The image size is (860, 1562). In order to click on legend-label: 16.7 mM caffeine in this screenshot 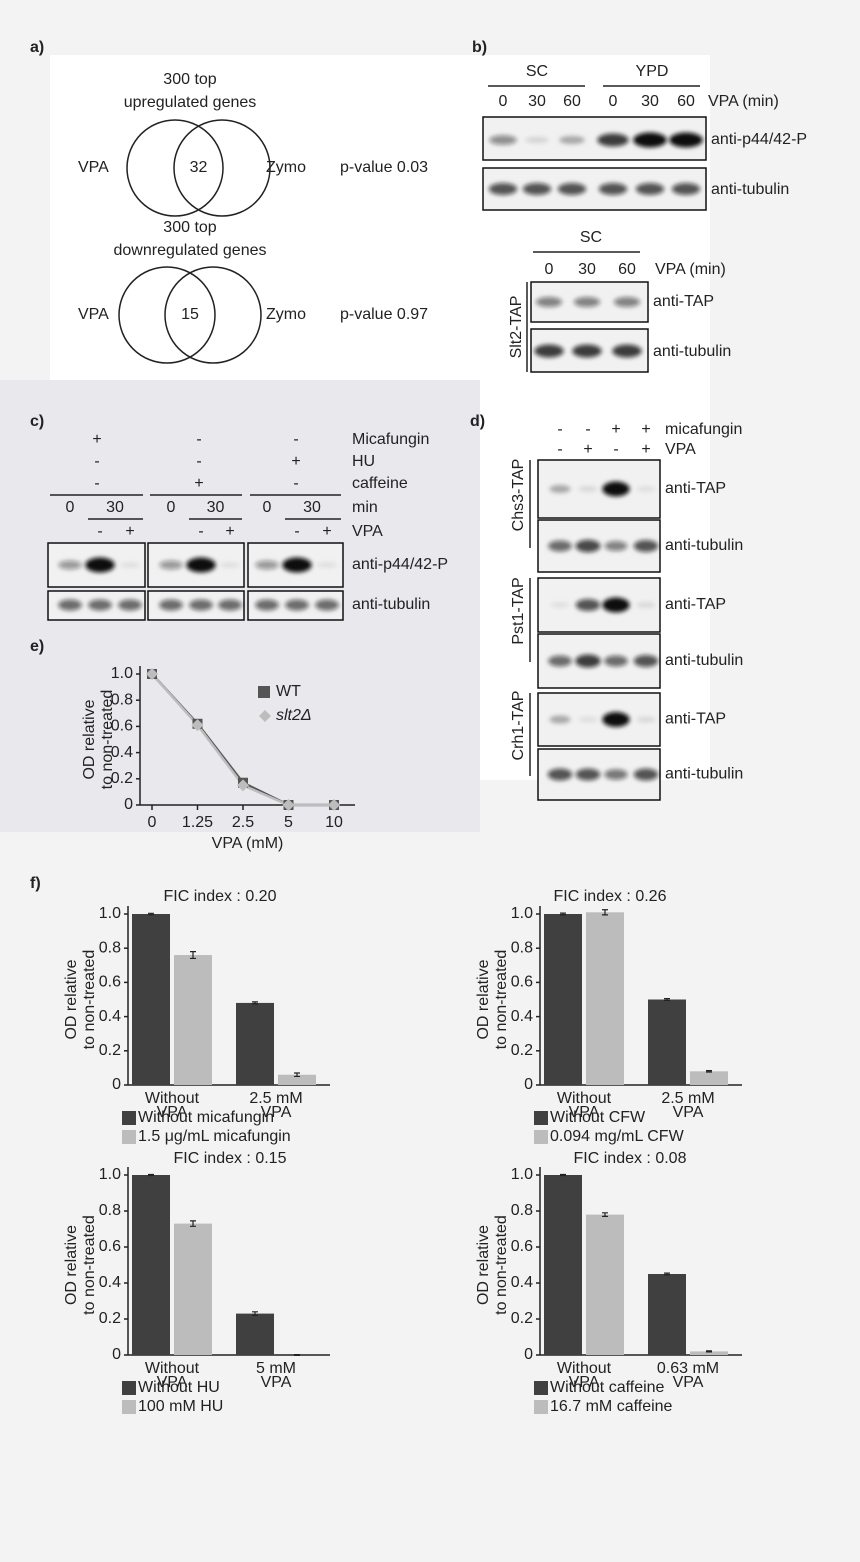, I will do `click(611, 1406)`.